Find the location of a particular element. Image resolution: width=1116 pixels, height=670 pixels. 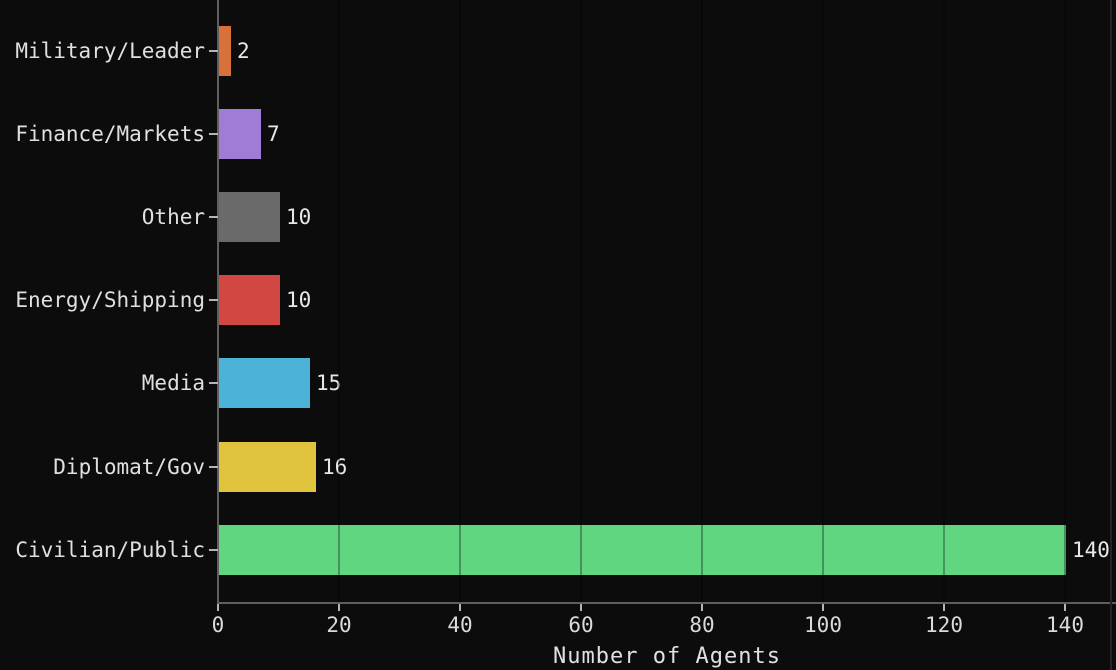

x-tick-label: 0 is located at coordinates (218, 625).